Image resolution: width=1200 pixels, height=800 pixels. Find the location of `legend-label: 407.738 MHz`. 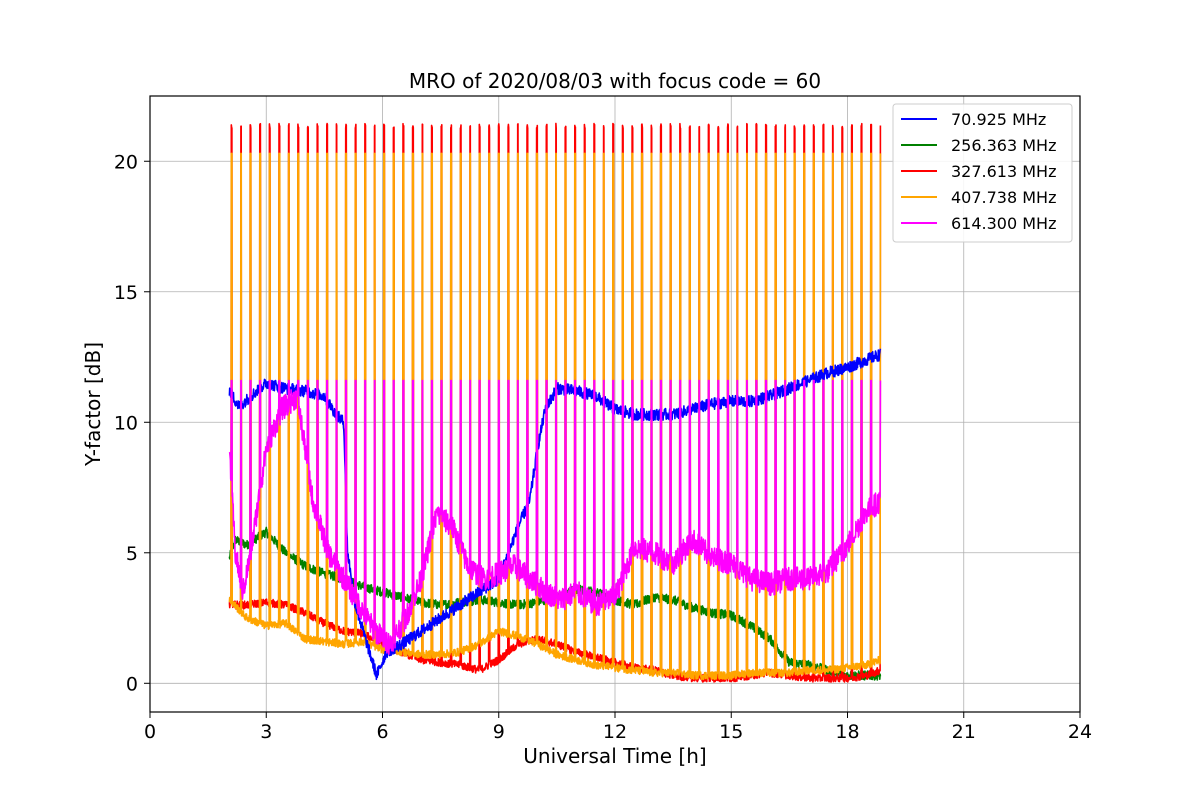

legend-label: 407.738 MHz is located at coordinates (1003, 197).